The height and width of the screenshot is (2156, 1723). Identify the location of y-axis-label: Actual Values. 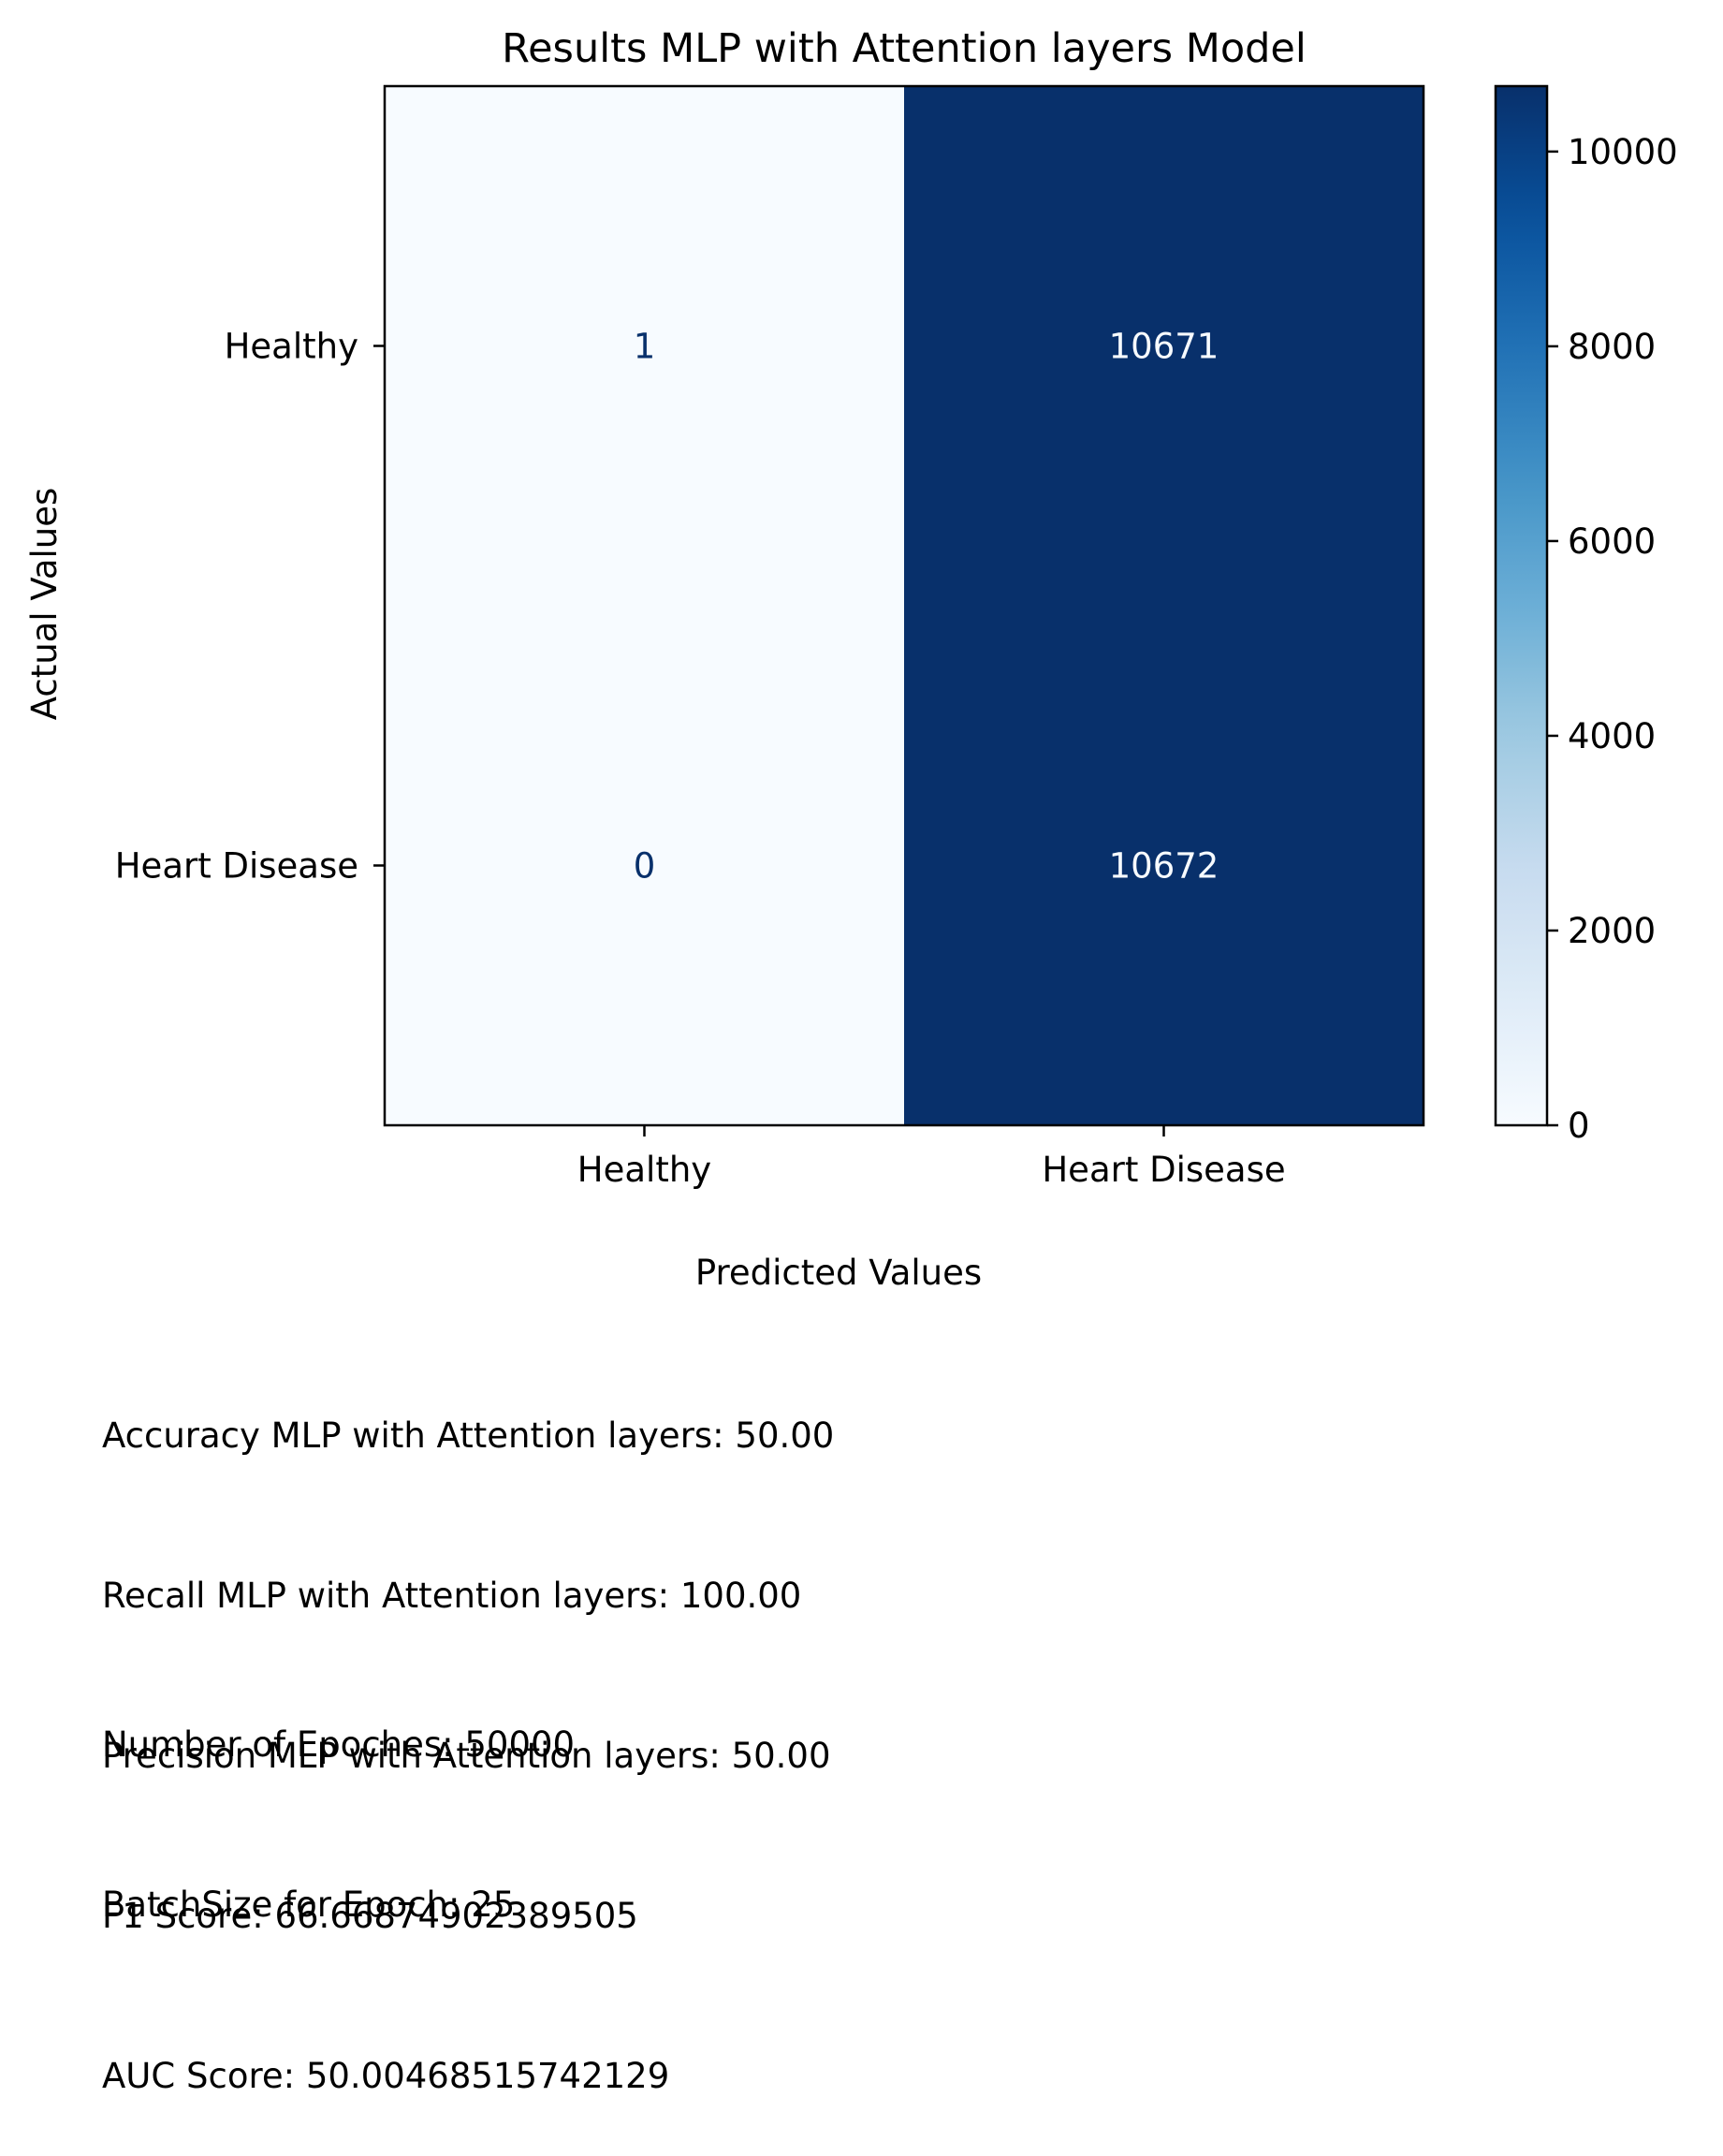
(44, 604).